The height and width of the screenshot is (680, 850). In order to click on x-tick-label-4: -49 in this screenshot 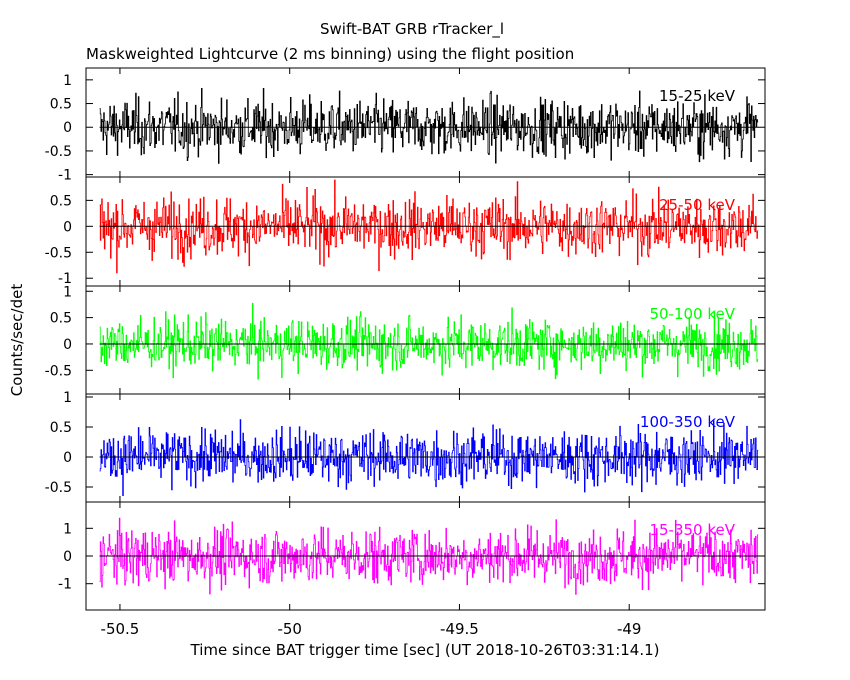, I will do `click(629, 629)`.